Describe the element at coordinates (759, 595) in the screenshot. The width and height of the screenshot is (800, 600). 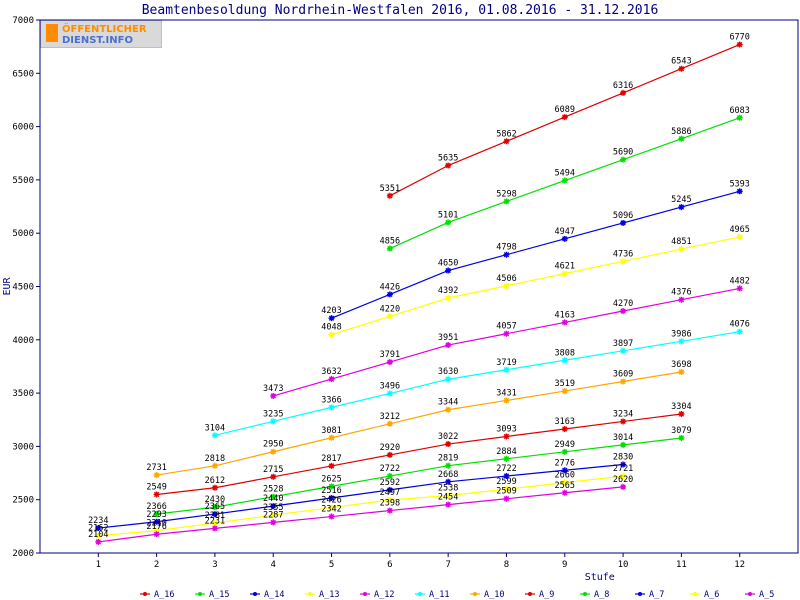
I see `legend-item-a_5: A_5` at that location.